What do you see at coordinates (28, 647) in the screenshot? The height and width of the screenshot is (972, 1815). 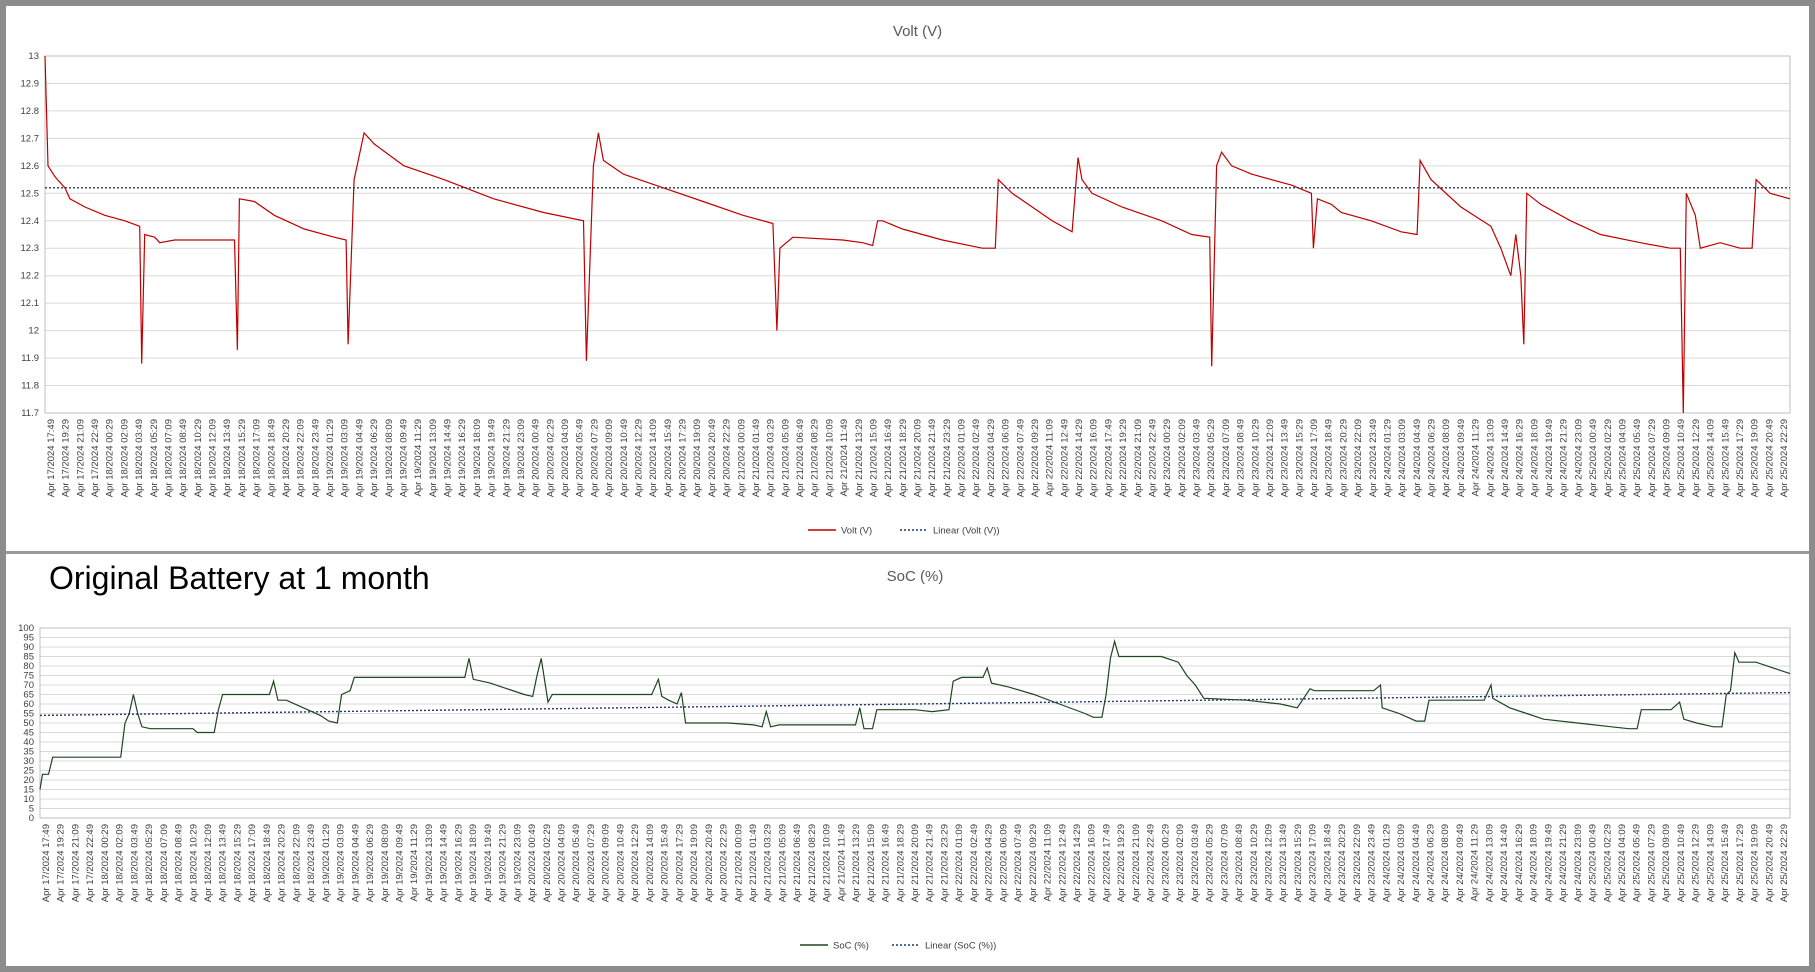 I see `y-tick-label: 90` at bounding box center [28, 647].